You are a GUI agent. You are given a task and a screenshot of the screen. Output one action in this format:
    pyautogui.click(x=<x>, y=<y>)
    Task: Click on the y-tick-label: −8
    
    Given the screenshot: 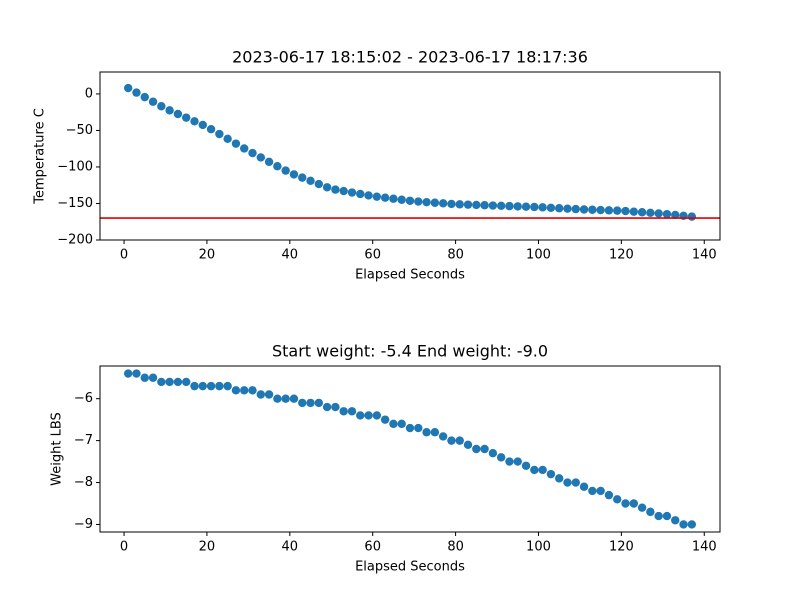 What is the action you would take?
    pyautogui.click(x=83, y=482)
    